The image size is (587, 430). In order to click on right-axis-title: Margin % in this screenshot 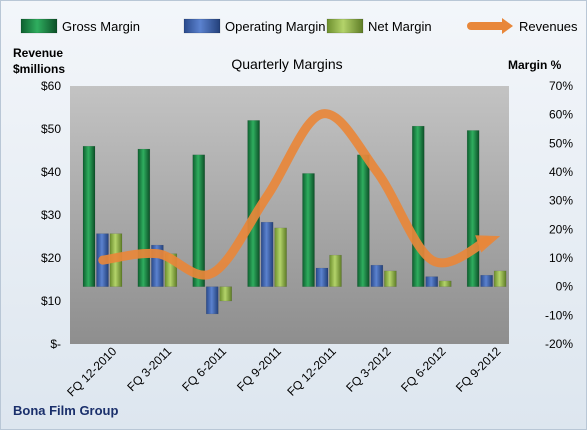, I will do `click(535, 65)`.